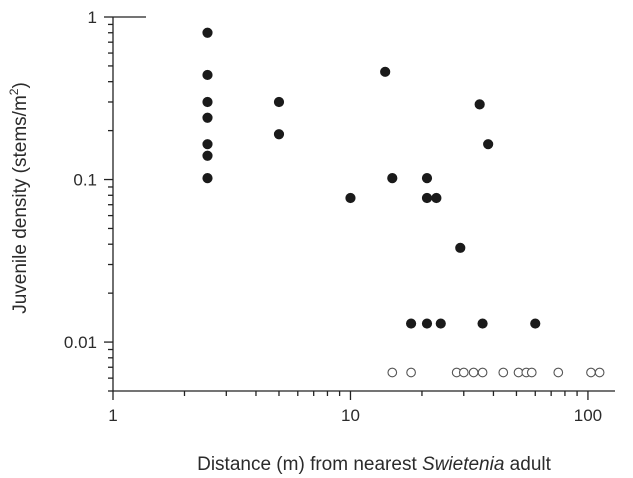 The height and width of the screenshot is (478, 633). What do you see at coordinates (309, 464) in the screenshot?
I see `x-axis-title-prefix: Distance (m) from nearest` at bounding box center [309, 464].